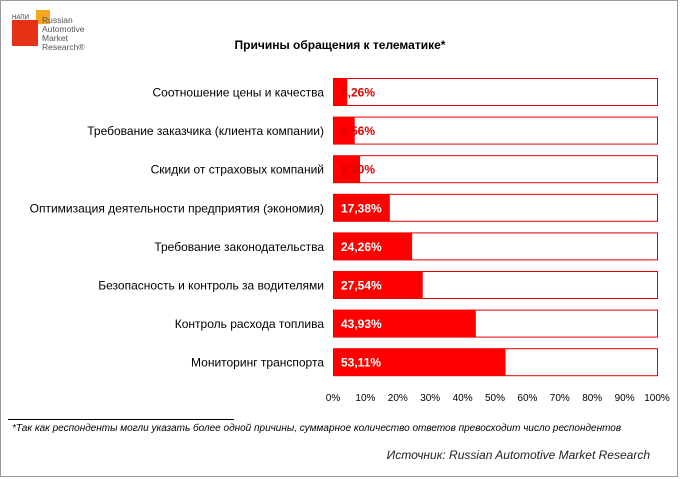  What do you see at coordinates (365, 398) in the screenshot?
I see `x-tick-label: 10%` at bounding box center [365, 398].